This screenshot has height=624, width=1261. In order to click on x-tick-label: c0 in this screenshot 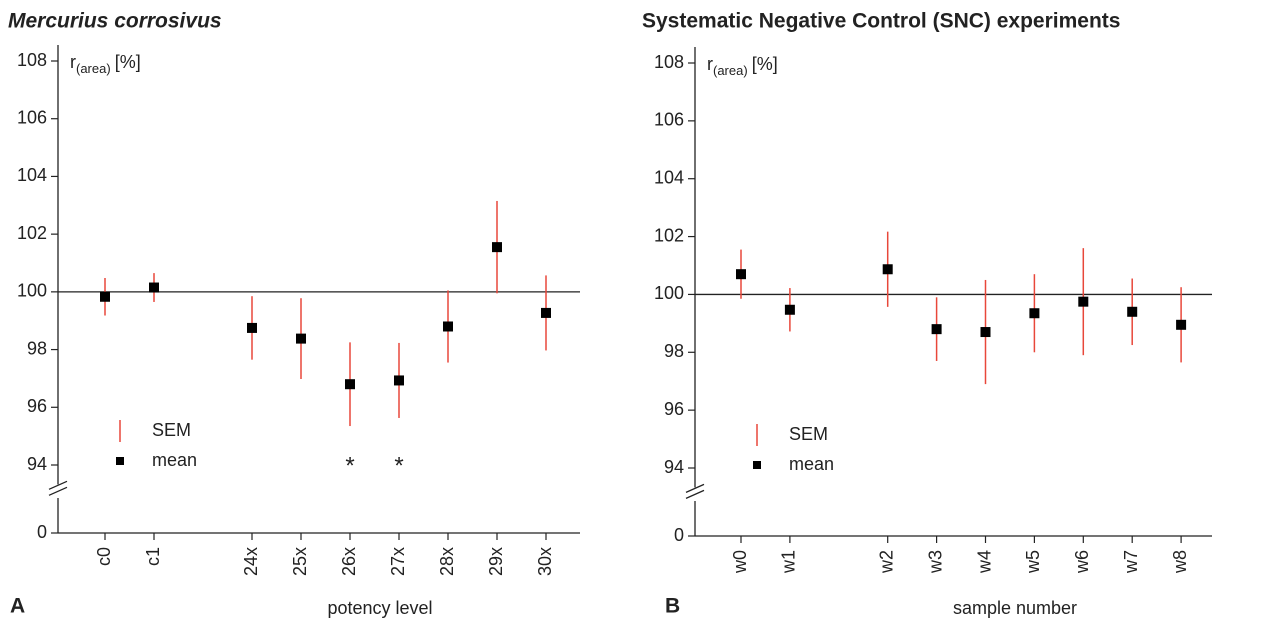, I will do `click(104, 556)`.